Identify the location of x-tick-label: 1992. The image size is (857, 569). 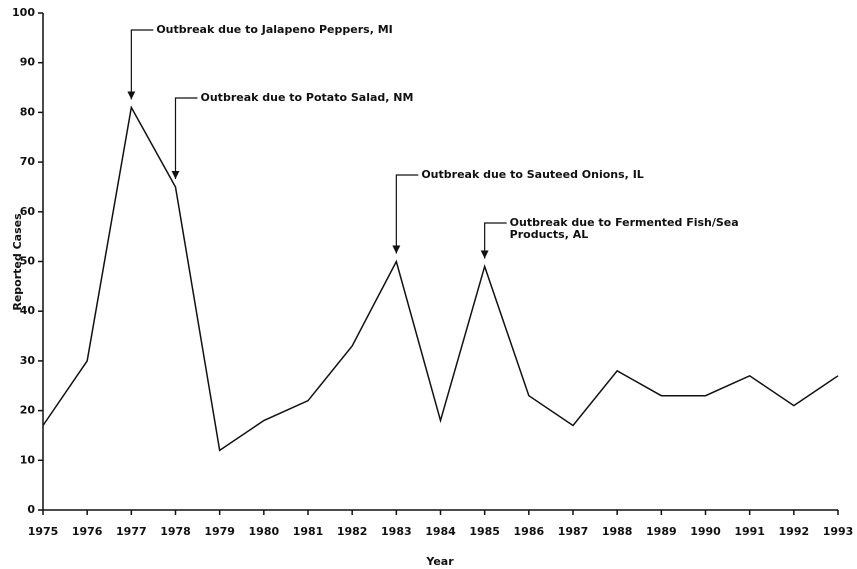
(794, 531).